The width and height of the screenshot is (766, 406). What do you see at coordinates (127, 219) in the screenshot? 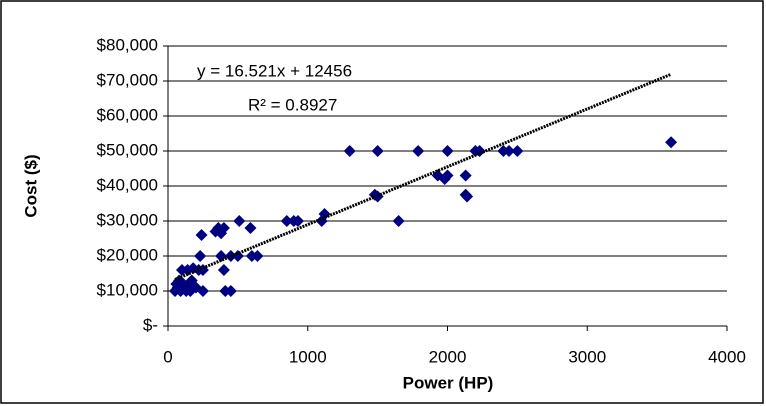
I see `y-tick-label: $30,000` at bounding box center [127, 219].